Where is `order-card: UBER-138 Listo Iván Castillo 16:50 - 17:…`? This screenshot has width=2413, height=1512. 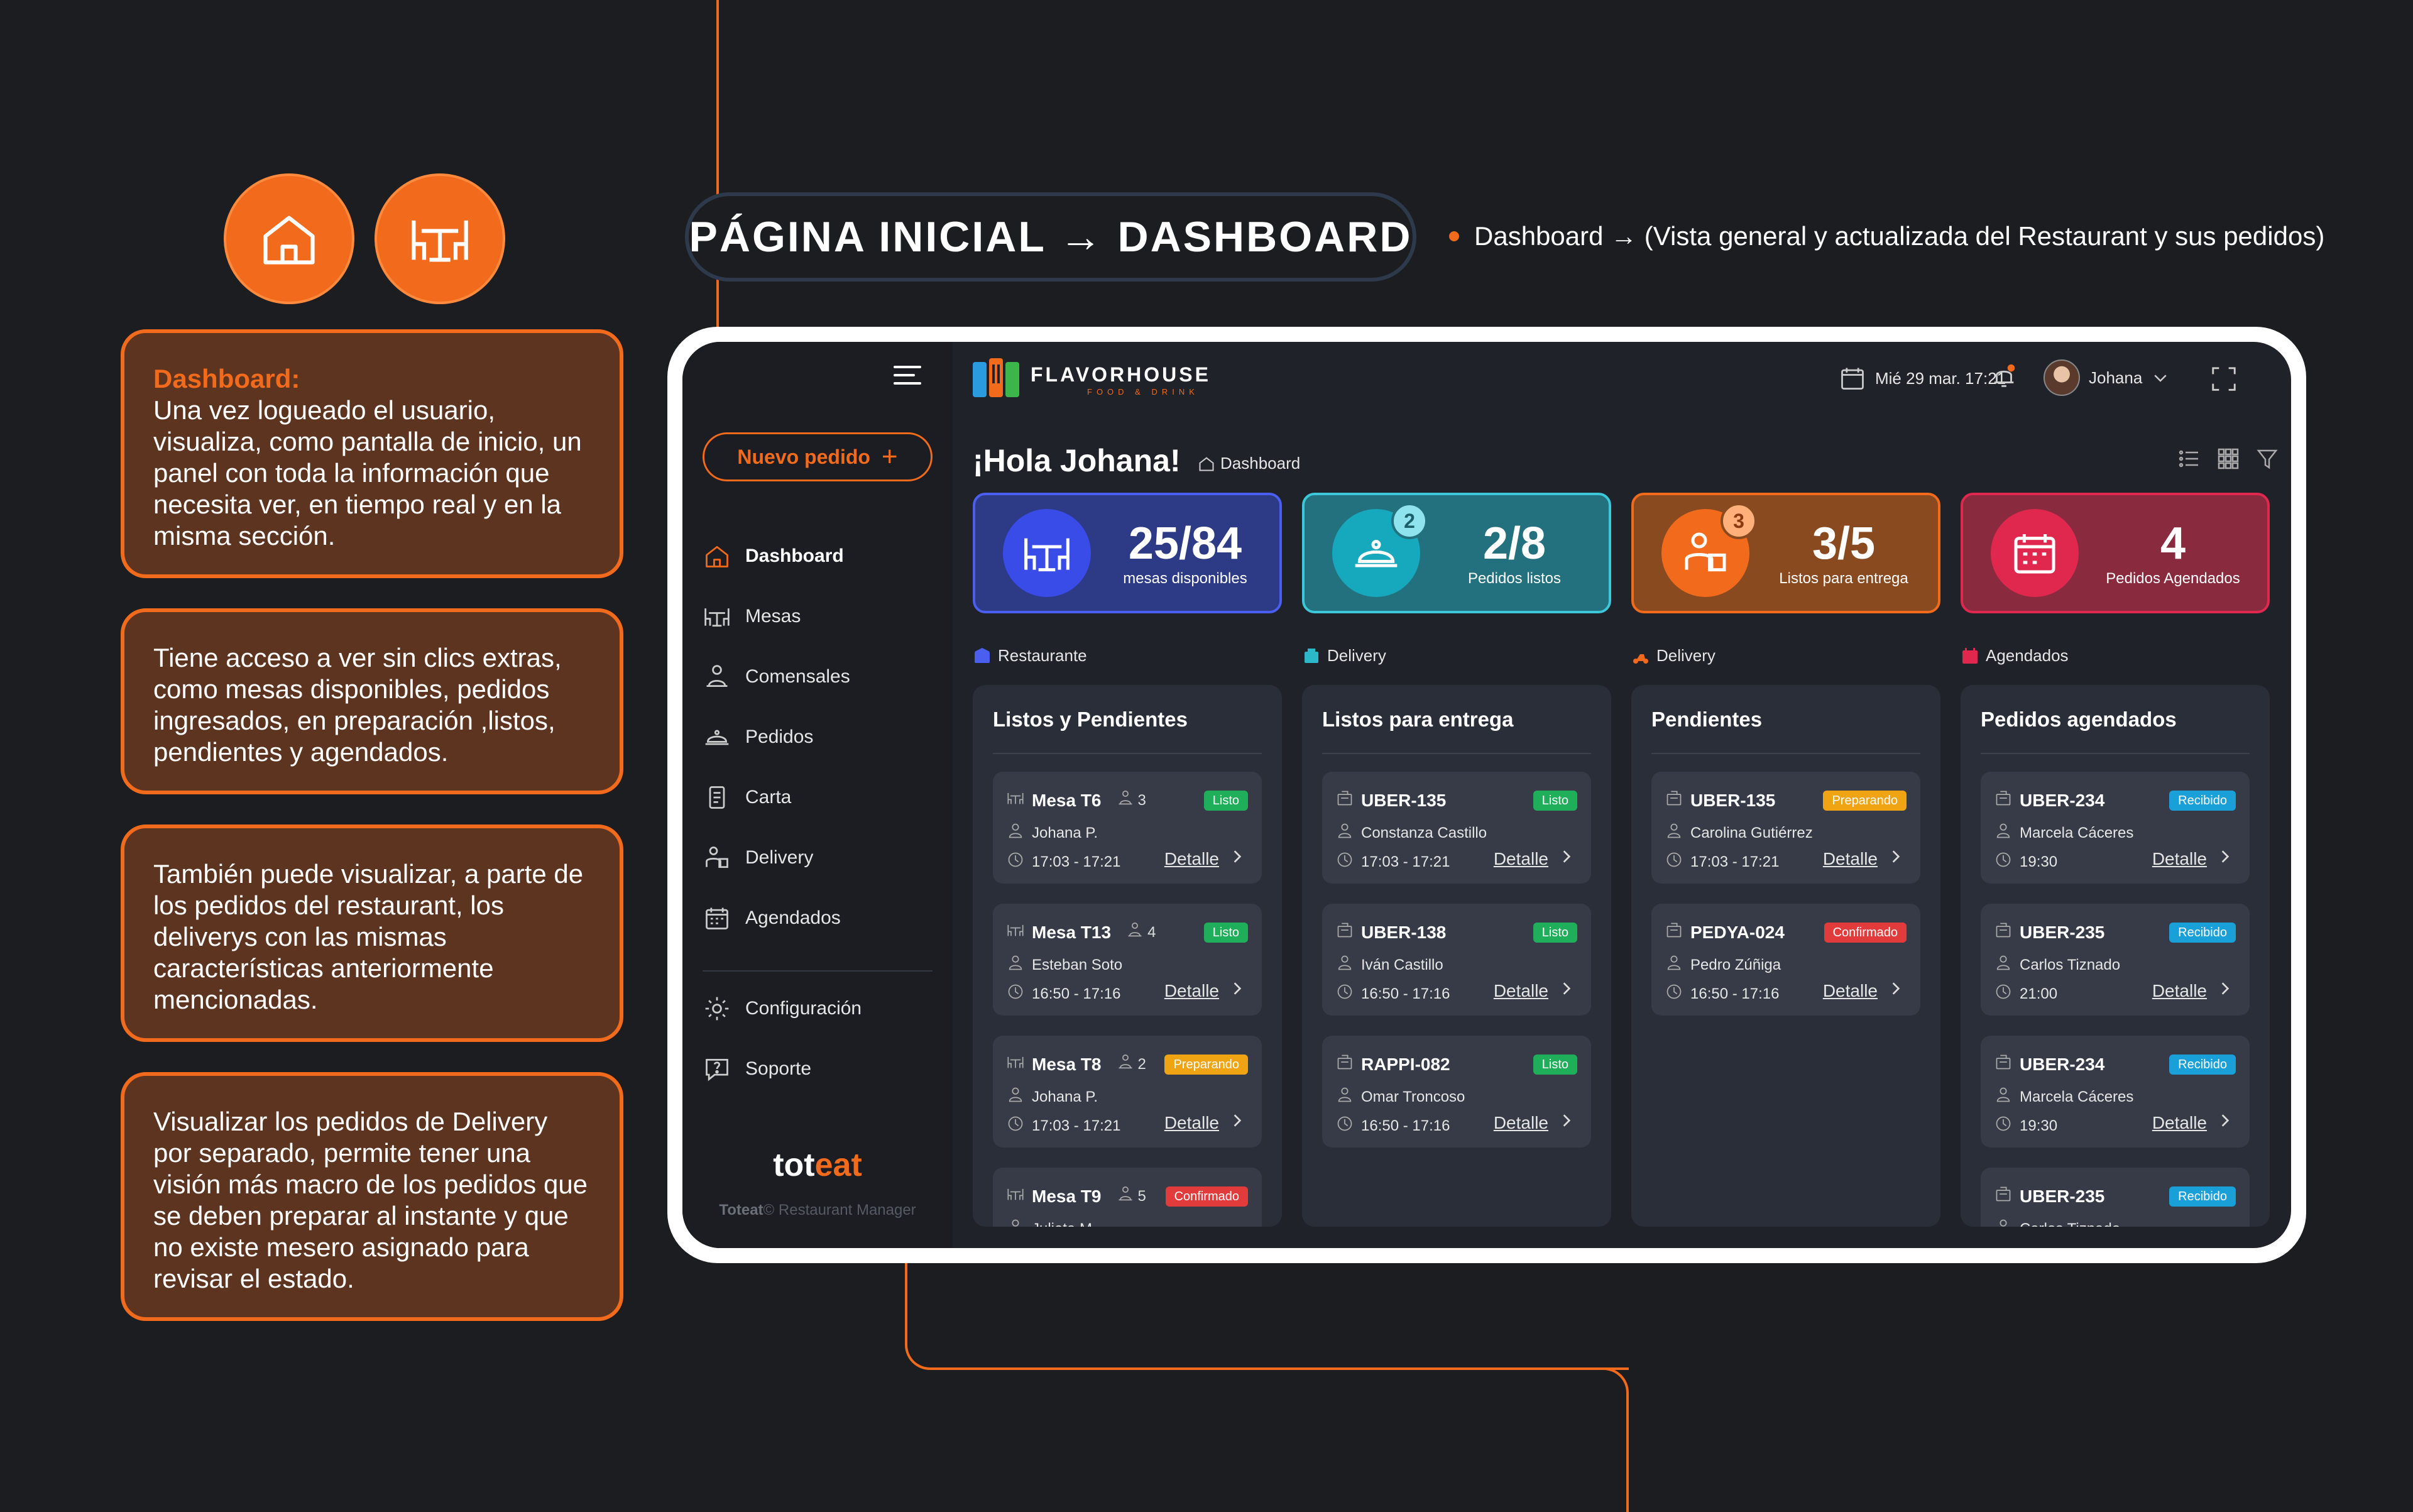
order-card: UBER-138 Listo Iván Castillo 16:50 - 17:… is located at coordinates (1457, 960).